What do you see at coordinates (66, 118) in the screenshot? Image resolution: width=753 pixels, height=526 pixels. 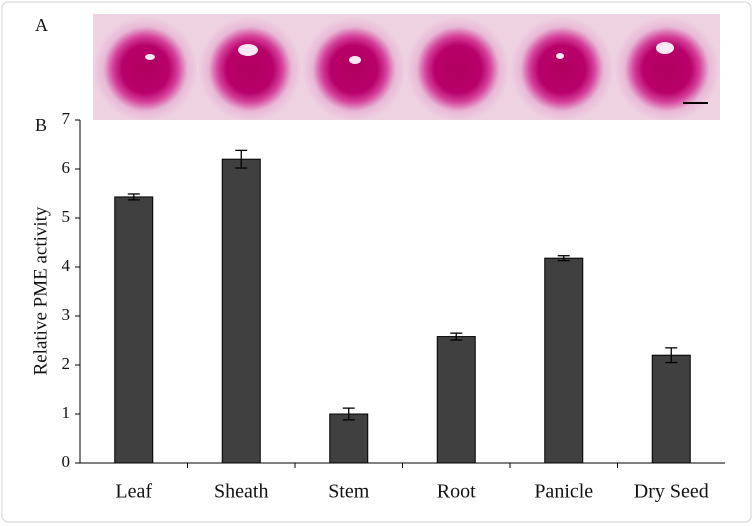 I see `y-tick-label: 7` at bounding box center [66, 118].